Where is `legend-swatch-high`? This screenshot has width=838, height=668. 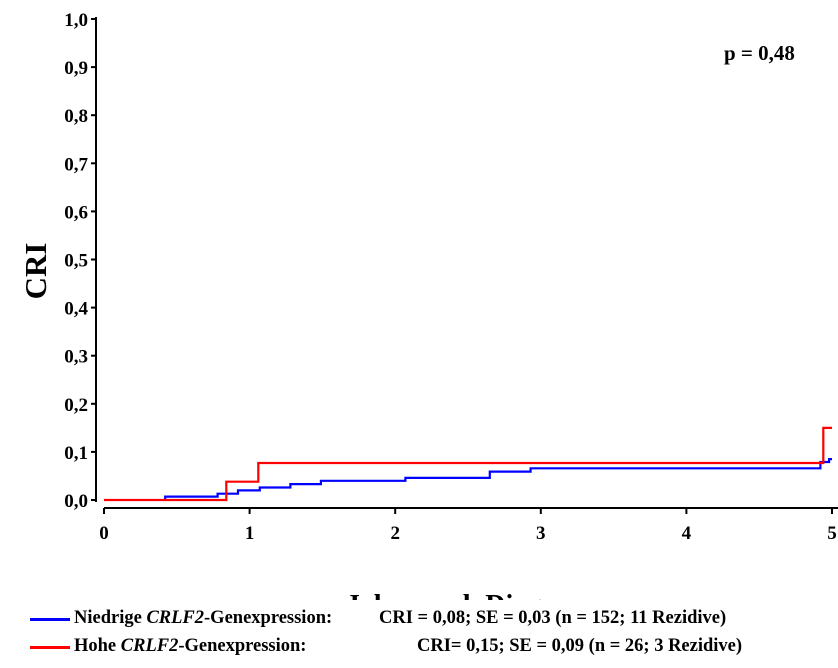
legend-swatch-high is located at coordinates (50, 647).